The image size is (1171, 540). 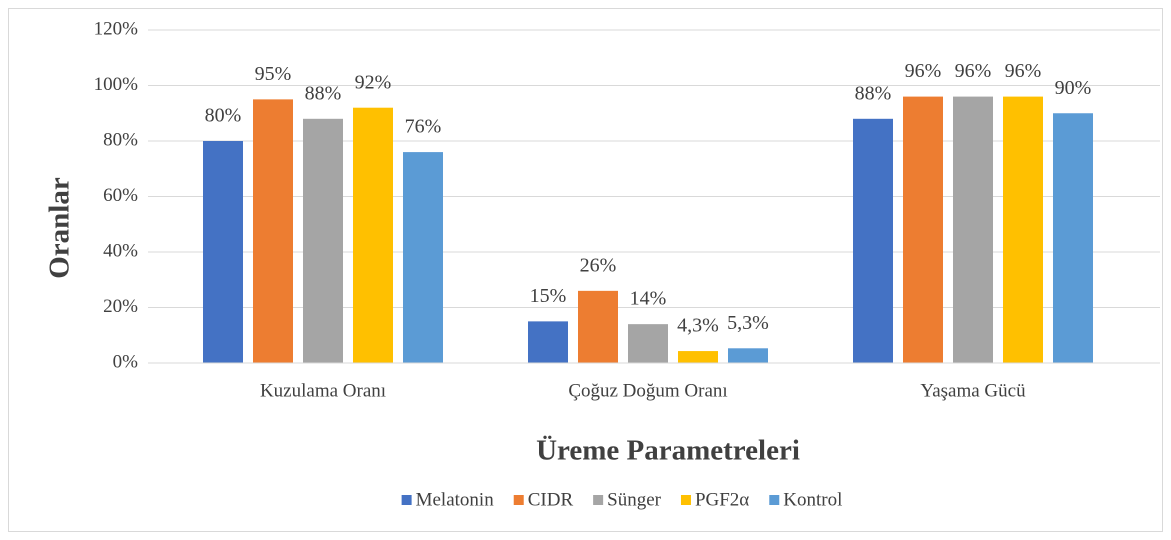 I want to click on y-tick-label: 120%, so click(x=116, y=28).